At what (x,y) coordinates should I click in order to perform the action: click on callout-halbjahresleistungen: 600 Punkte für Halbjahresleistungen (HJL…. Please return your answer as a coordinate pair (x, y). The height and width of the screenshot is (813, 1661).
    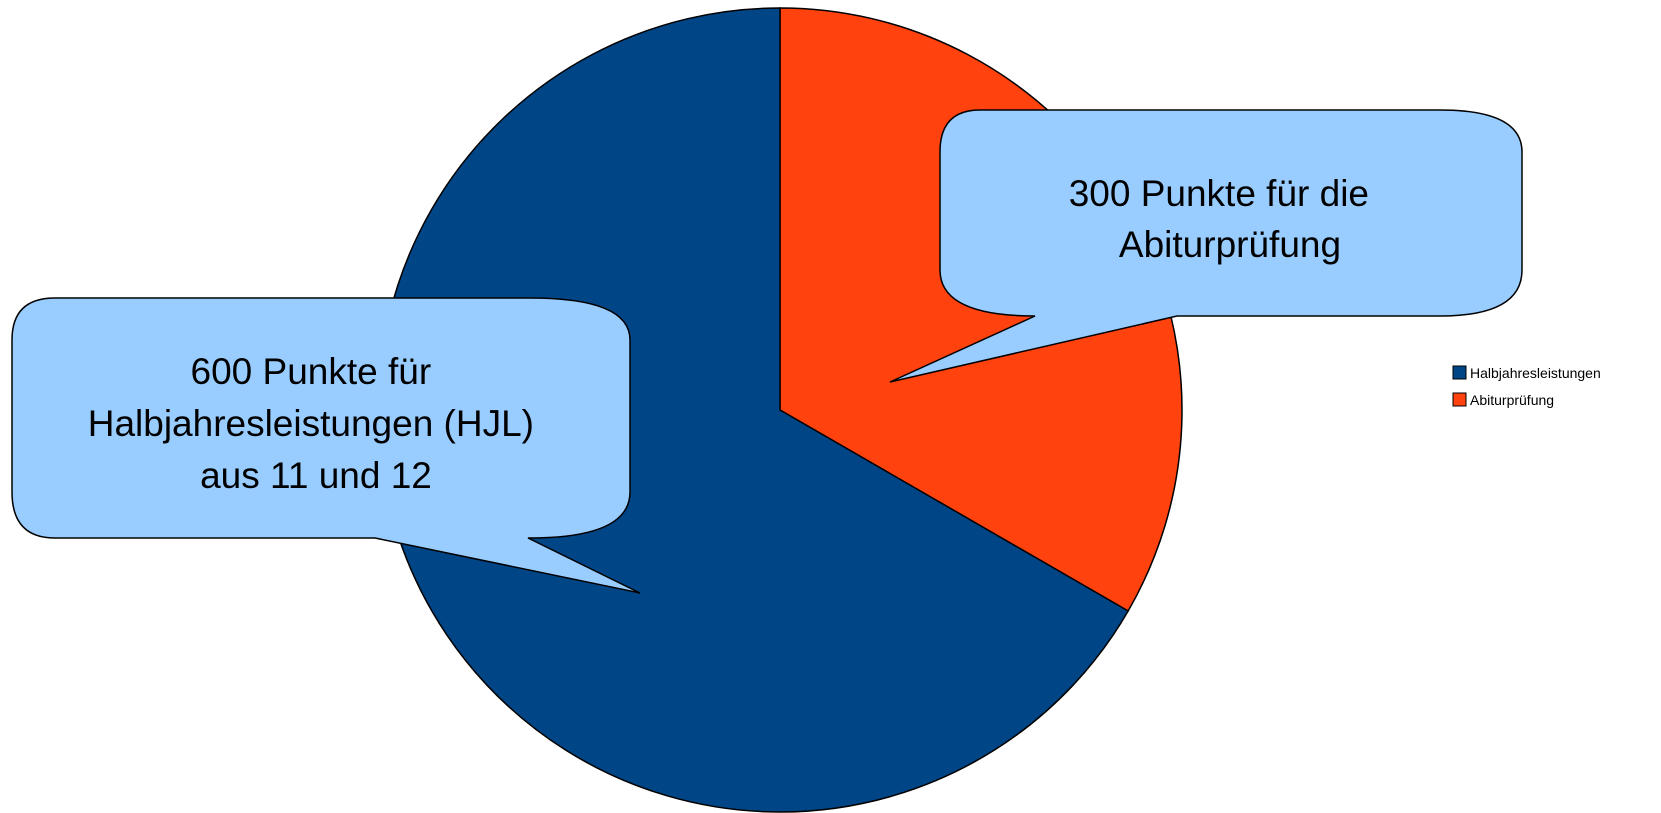
    Looking at the image, I should click on (326, 445).